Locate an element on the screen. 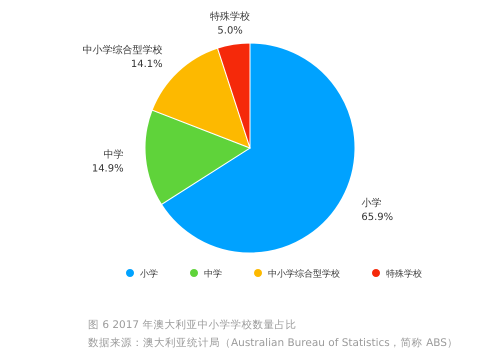 The width and height of the screenshot is (500, 362). data-label: 5.0% is located at coordinates (230, 31).